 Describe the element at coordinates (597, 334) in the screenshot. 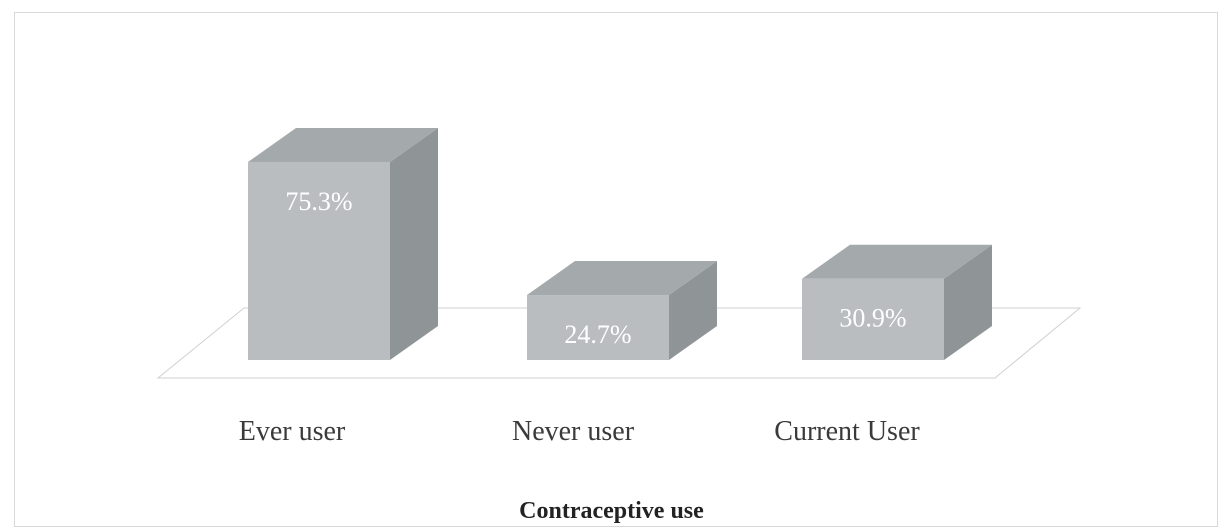

I see `data-label: 24.7%` at that location.